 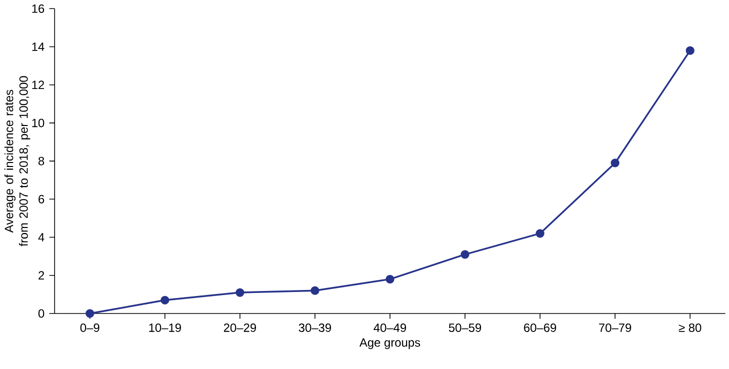 What do you see at coordinates (615, 327) in the screenshot?
I see `x-tick-label: 70–79` at bounding box center [615, 327].